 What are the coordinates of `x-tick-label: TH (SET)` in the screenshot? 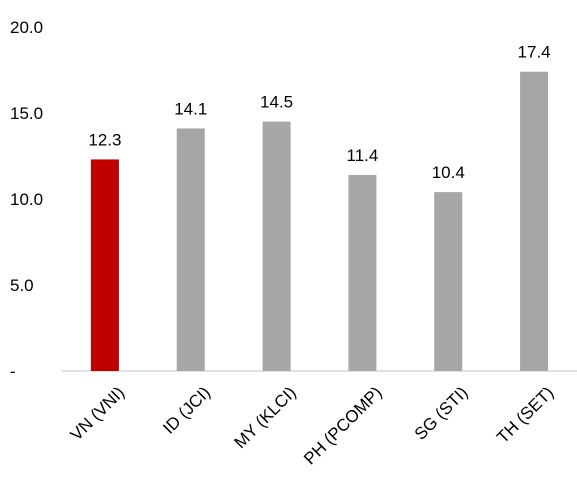 It's located at (525, 415).